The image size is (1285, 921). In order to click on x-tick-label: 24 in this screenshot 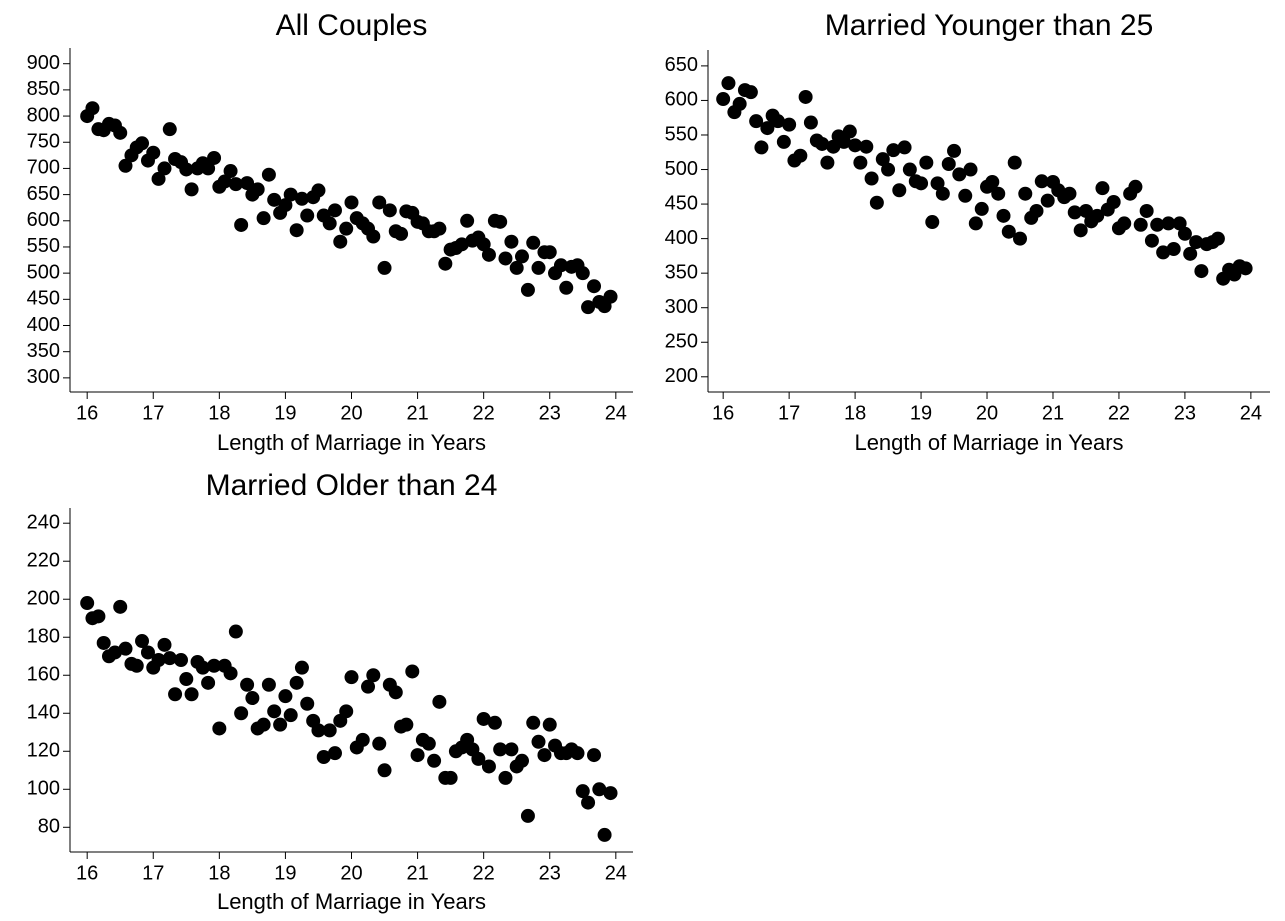, I will do `click(1251, 413)`.